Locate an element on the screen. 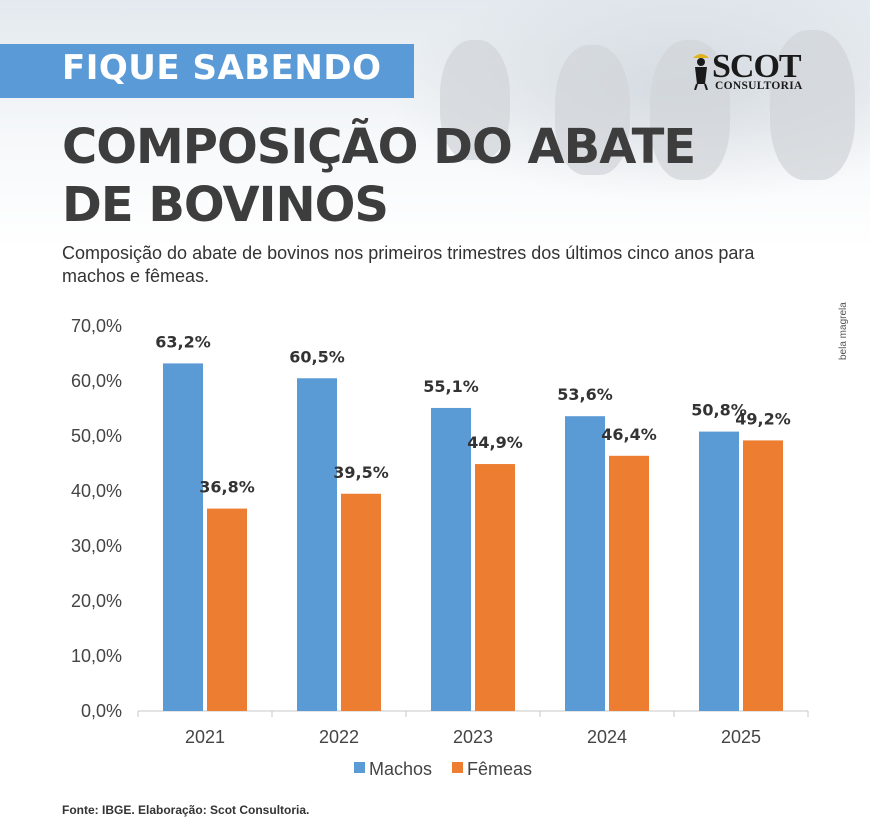 The image size is (870, 832). banner is located at coordinates (207, 71).